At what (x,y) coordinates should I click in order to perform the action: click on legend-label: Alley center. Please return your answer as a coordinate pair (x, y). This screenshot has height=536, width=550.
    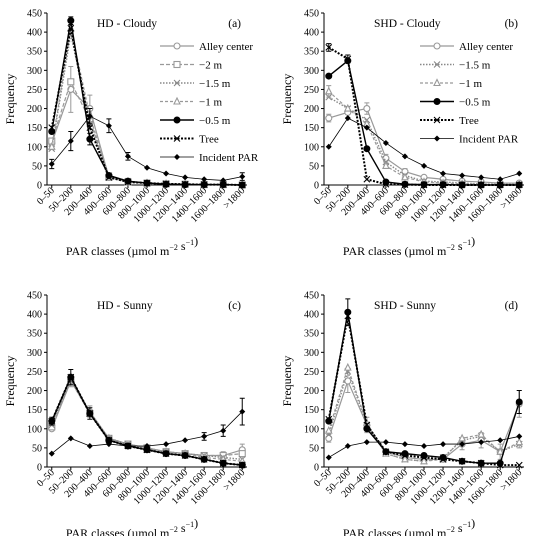
    Looking at the image, I should click on (486, 47).